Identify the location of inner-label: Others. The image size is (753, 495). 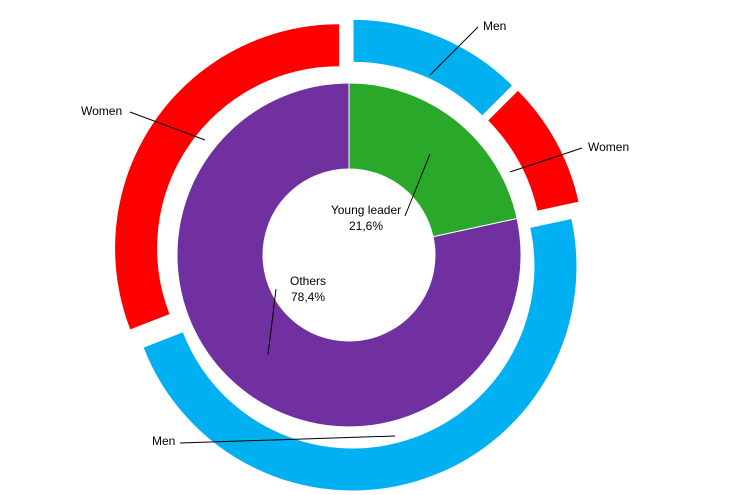
(308, 281).